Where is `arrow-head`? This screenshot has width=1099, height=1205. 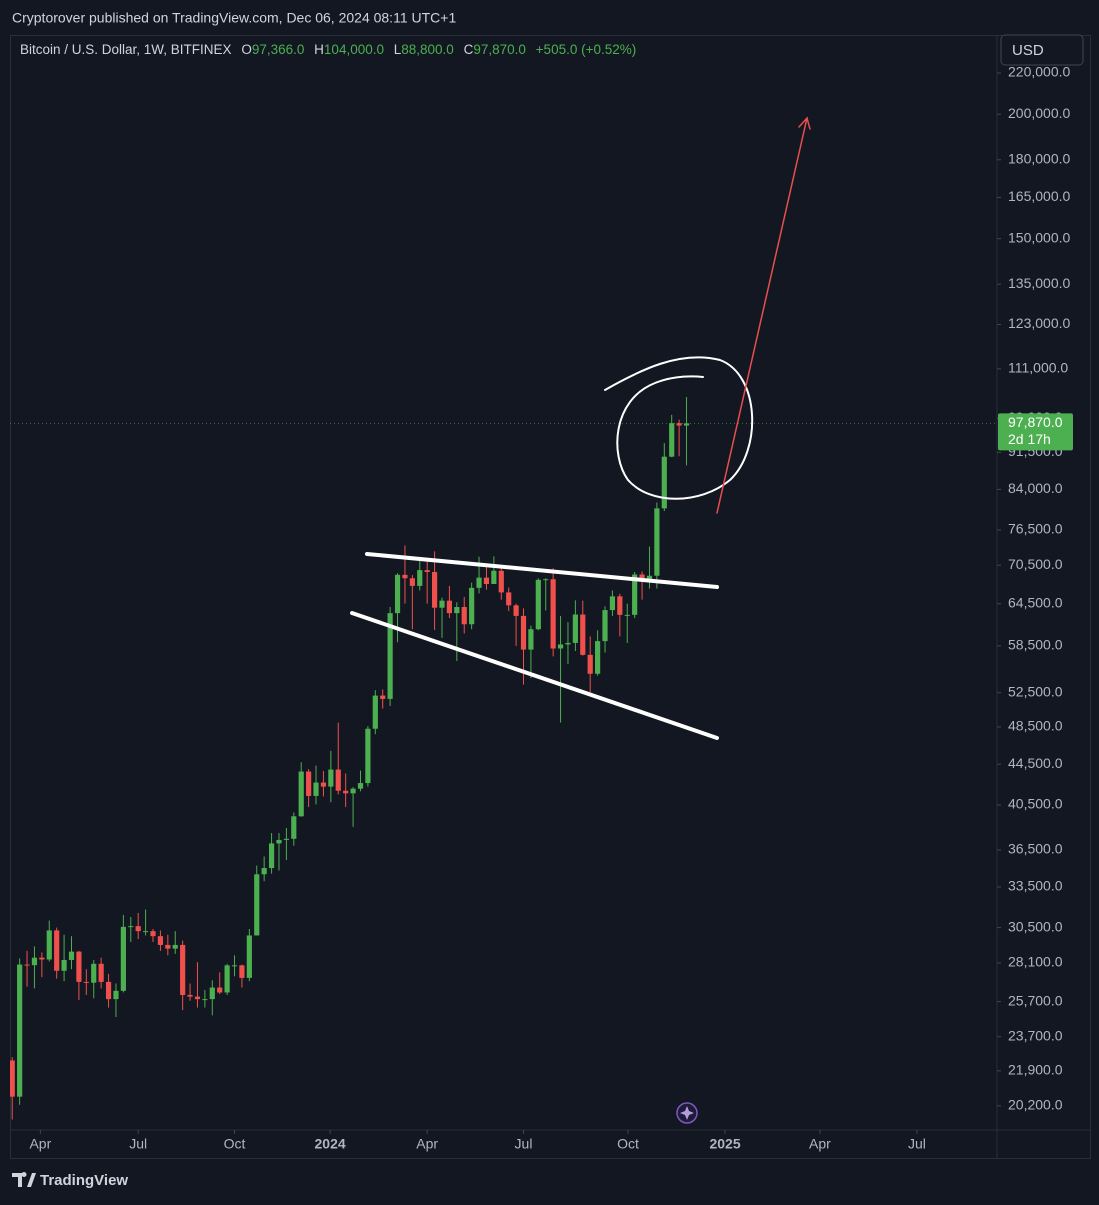
arrow-head is located at coordinates (804, 123).